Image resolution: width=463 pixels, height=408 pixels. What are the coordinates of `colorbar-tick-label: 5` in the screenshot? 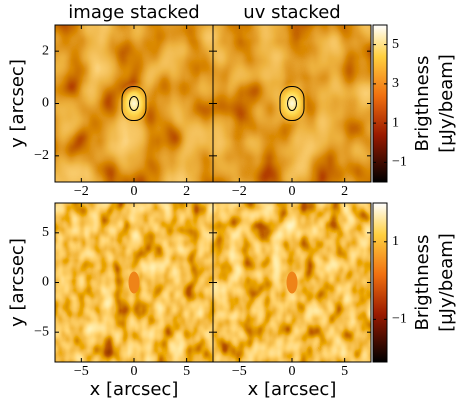 It's located at (395, 44).